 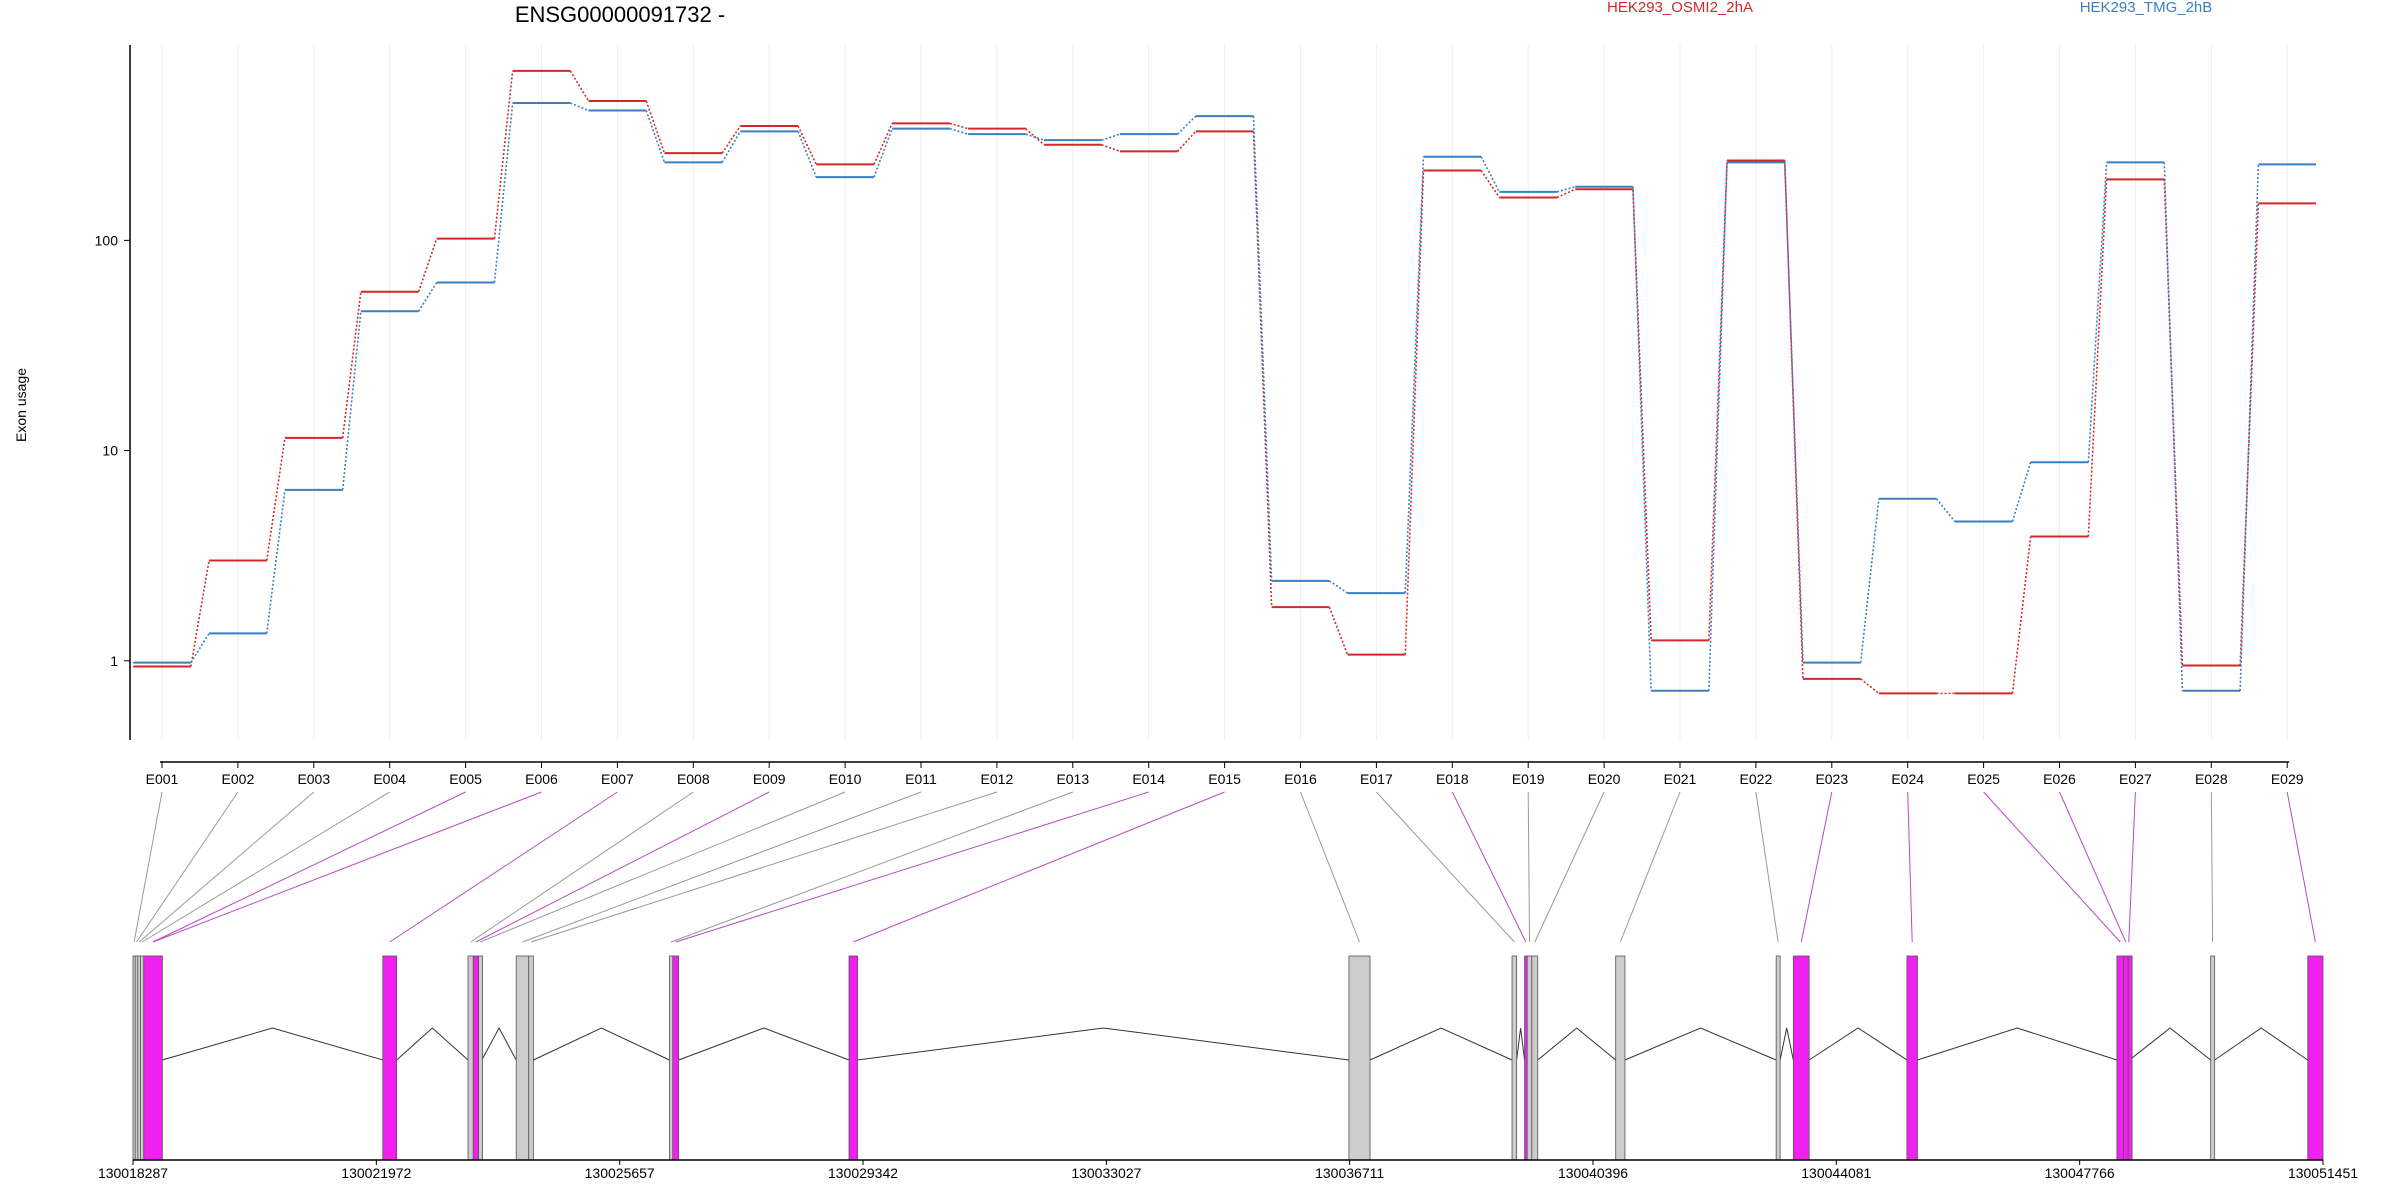 What do you see at coordinates (1650, 867) in the screenshot?
I see `exon-connector-e021` at bounding box center [1650, 867].